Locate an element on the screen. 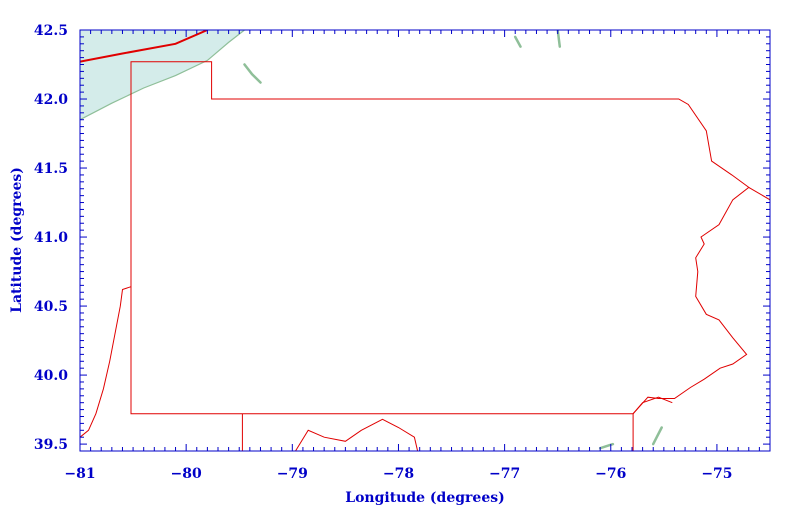  x-tick-label: −80 is located at coordinates (186, 474).